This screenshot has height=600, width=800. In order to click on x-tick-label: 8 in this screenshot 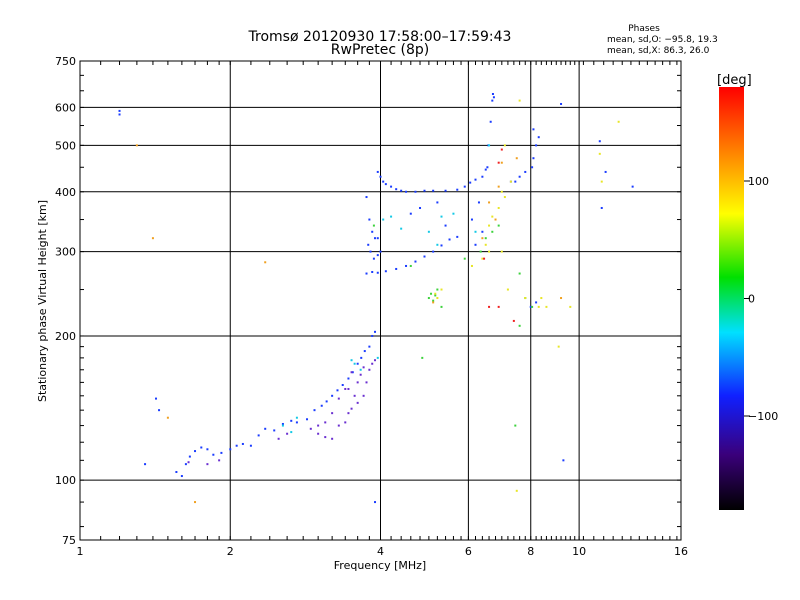, I will do `click(530, 551)`.